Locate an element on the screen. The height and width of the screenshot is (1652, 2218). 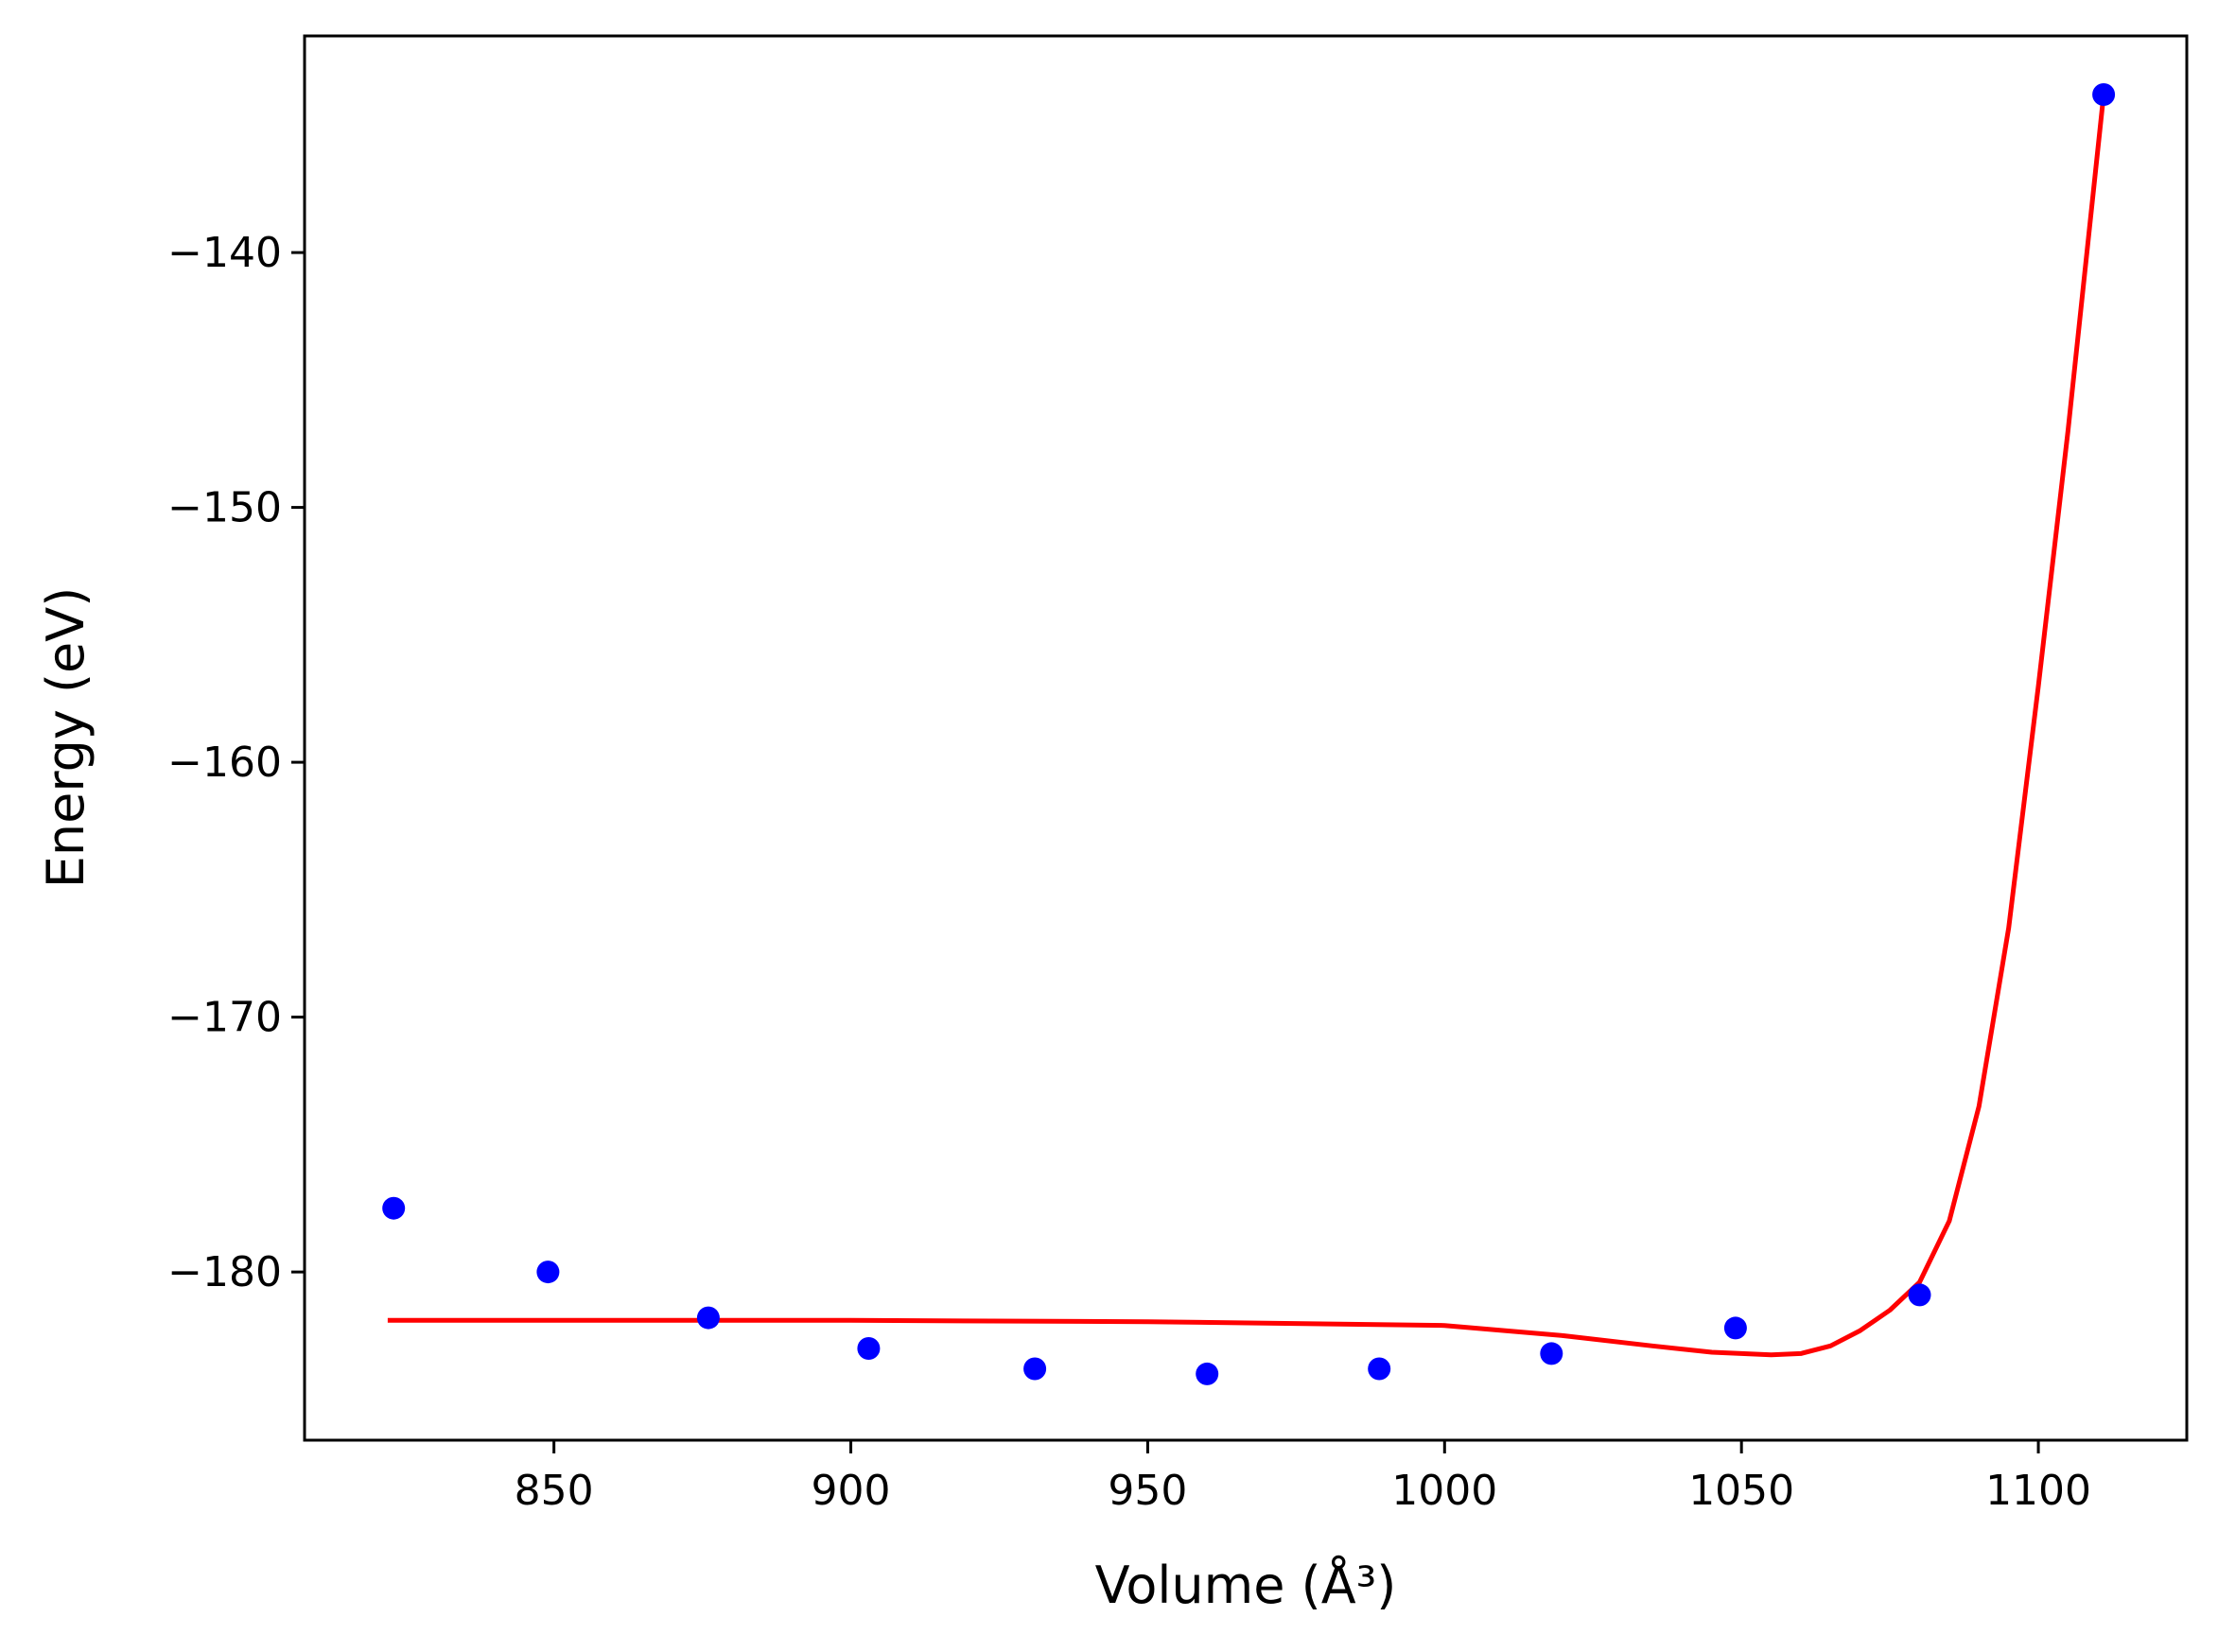
y-tick-label: −170 is located at coordinates (224, 1018).